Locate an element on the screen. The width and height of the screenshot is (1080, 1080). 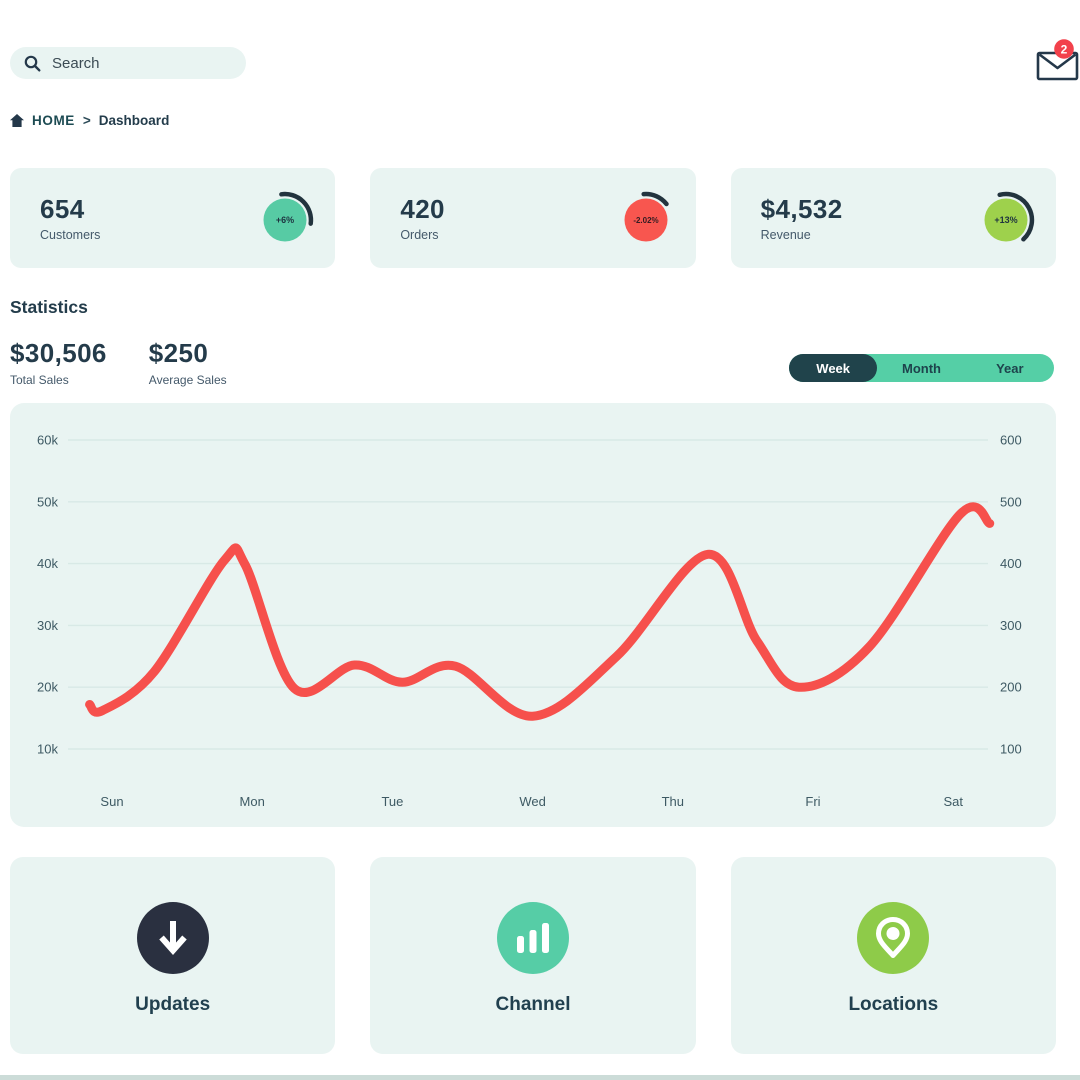
orders-value: 420 is located at coordinates (422, 209).